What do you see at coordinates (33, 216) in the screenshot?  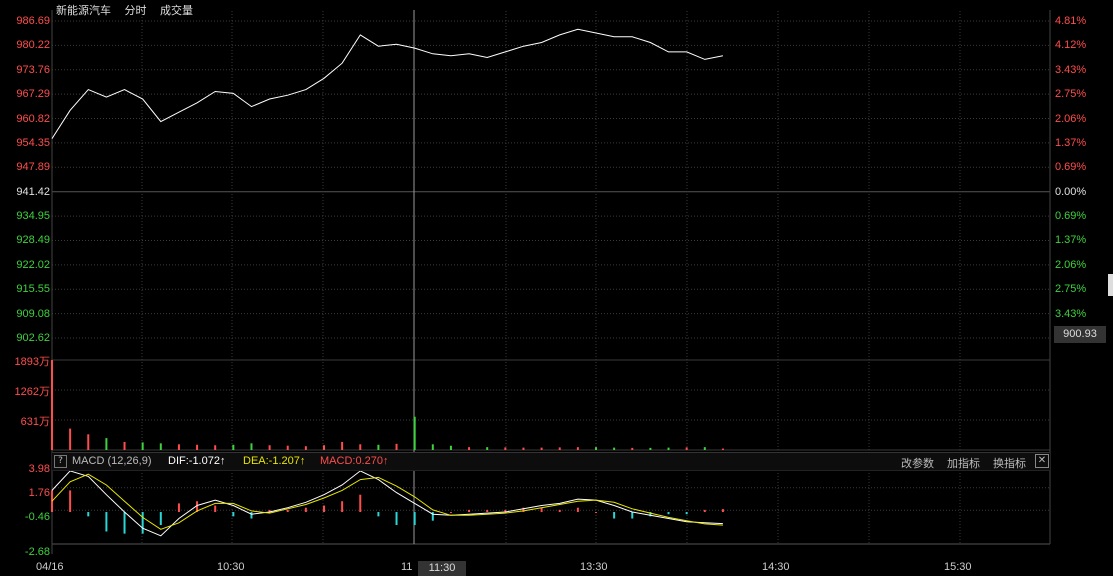 I see `price-tick-label: 934.95` at bounding box center [33, 216].